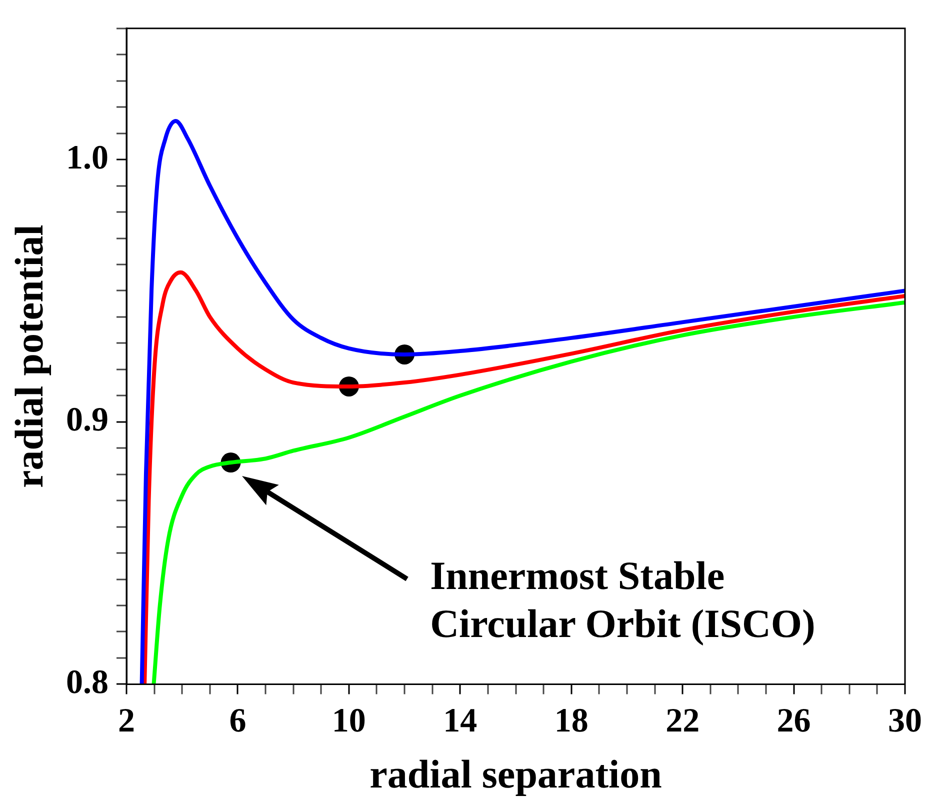 The image size is (930, 807). What do you see at coordinates (905, 721) in the screenshot?
I see `x-tick-label: 30` at bounding box center [905, 721].